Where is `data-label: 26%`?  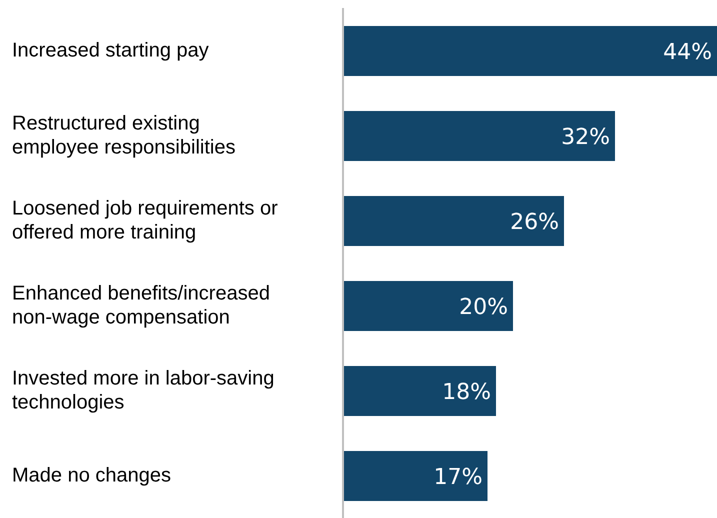 data-label: 26% is located at coordinates (534, 222).